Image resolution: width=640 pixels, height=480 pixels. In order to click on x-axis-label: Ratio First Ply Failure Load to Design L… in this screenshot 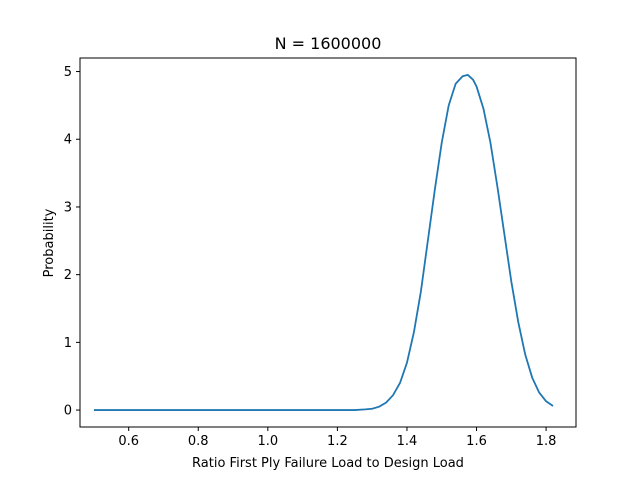, I will do `click(328, 463)`.